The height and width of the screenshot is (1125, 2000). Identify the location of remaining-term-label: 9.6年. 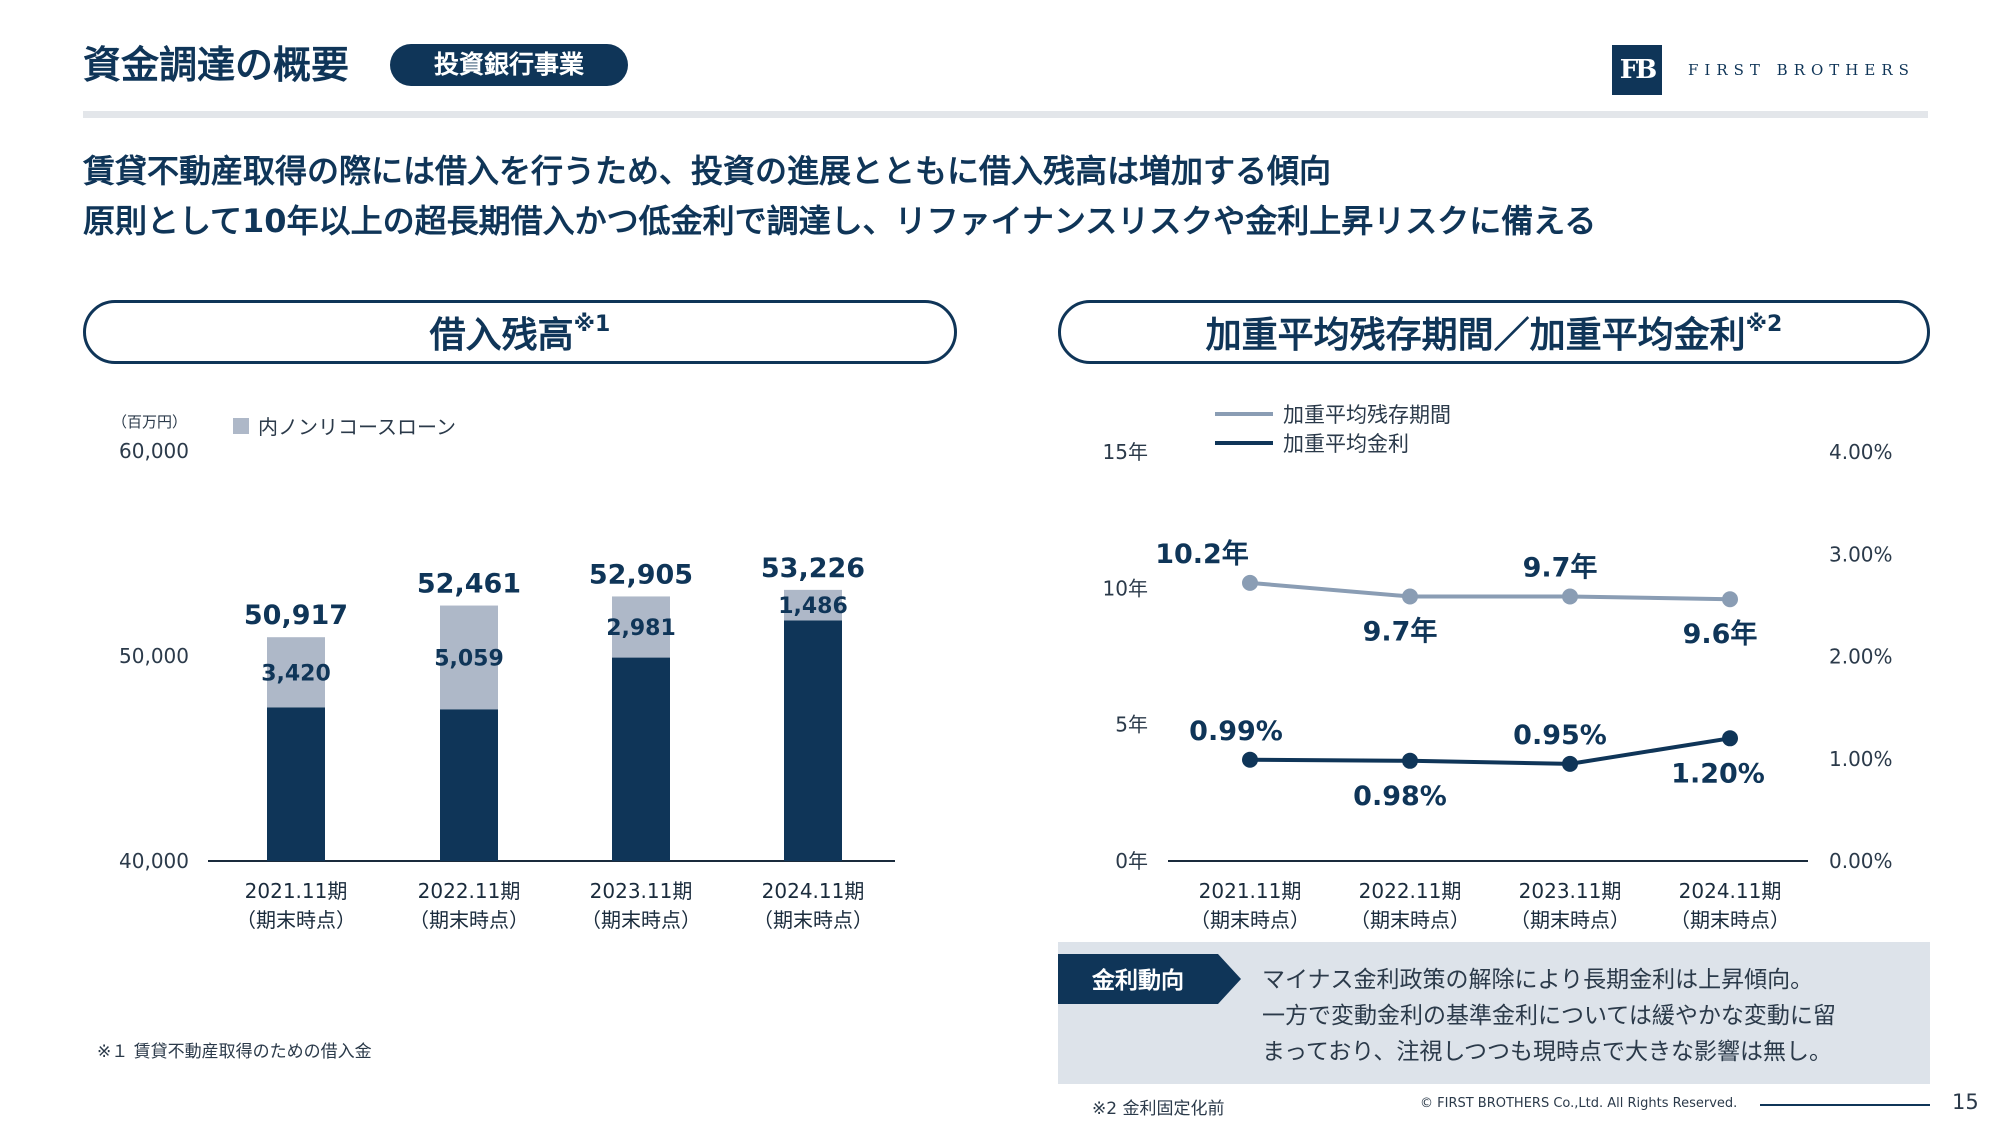
(1720, 634).